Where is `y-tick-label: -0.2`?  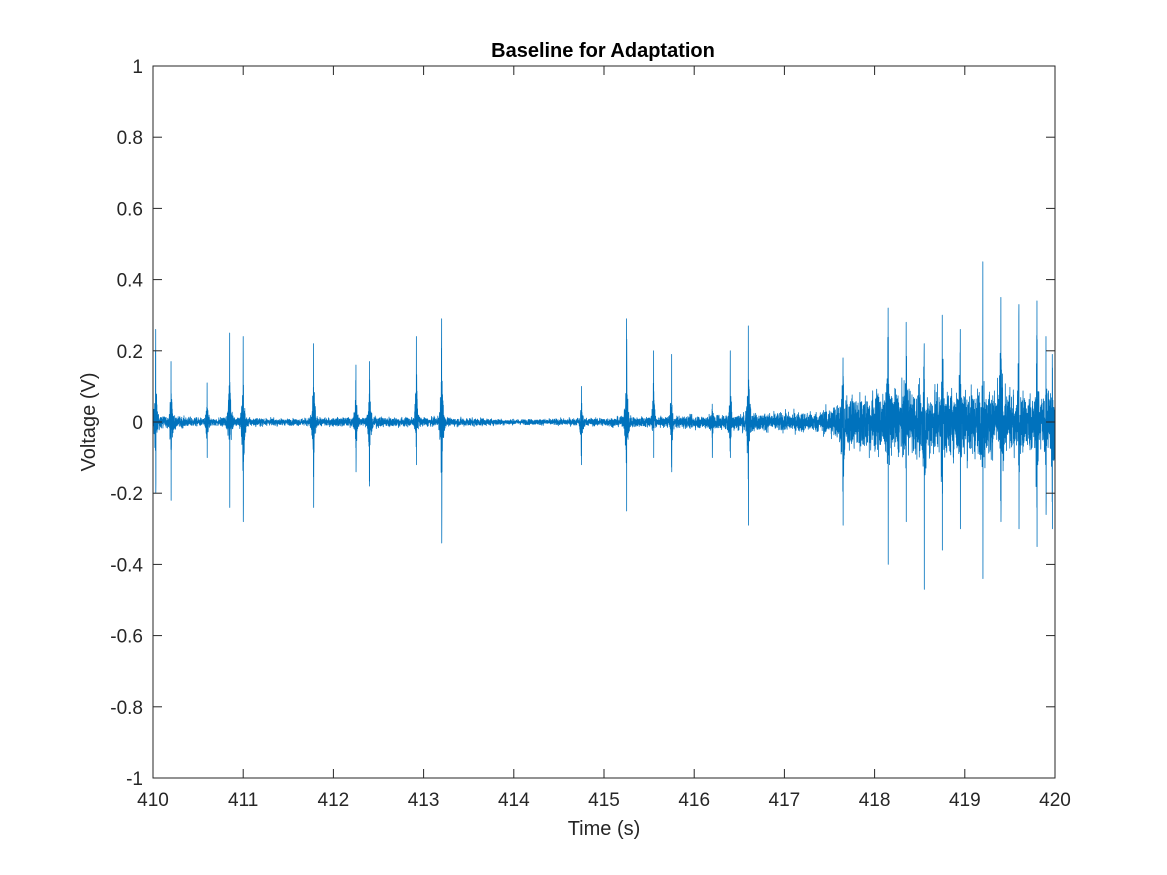
y-tick-label: -0.2 is located at coordinates (126, 494).